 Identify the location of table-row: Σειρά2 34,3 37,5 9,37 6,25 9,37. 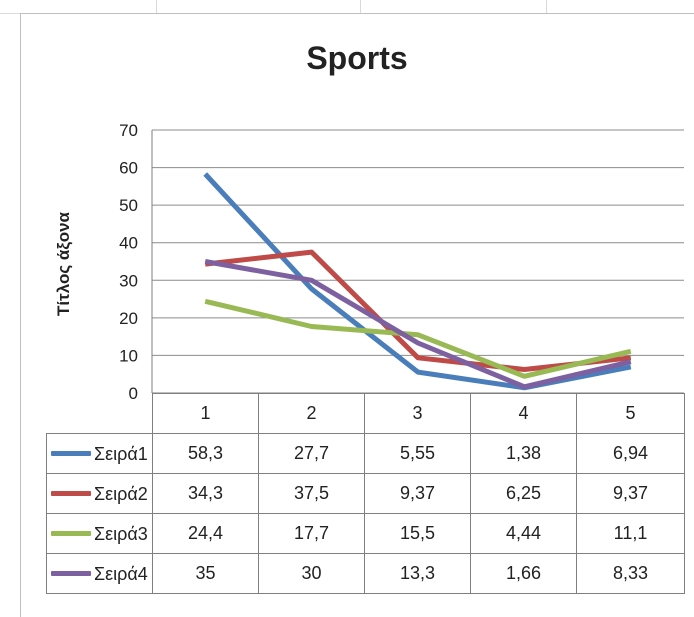
(365, 493).